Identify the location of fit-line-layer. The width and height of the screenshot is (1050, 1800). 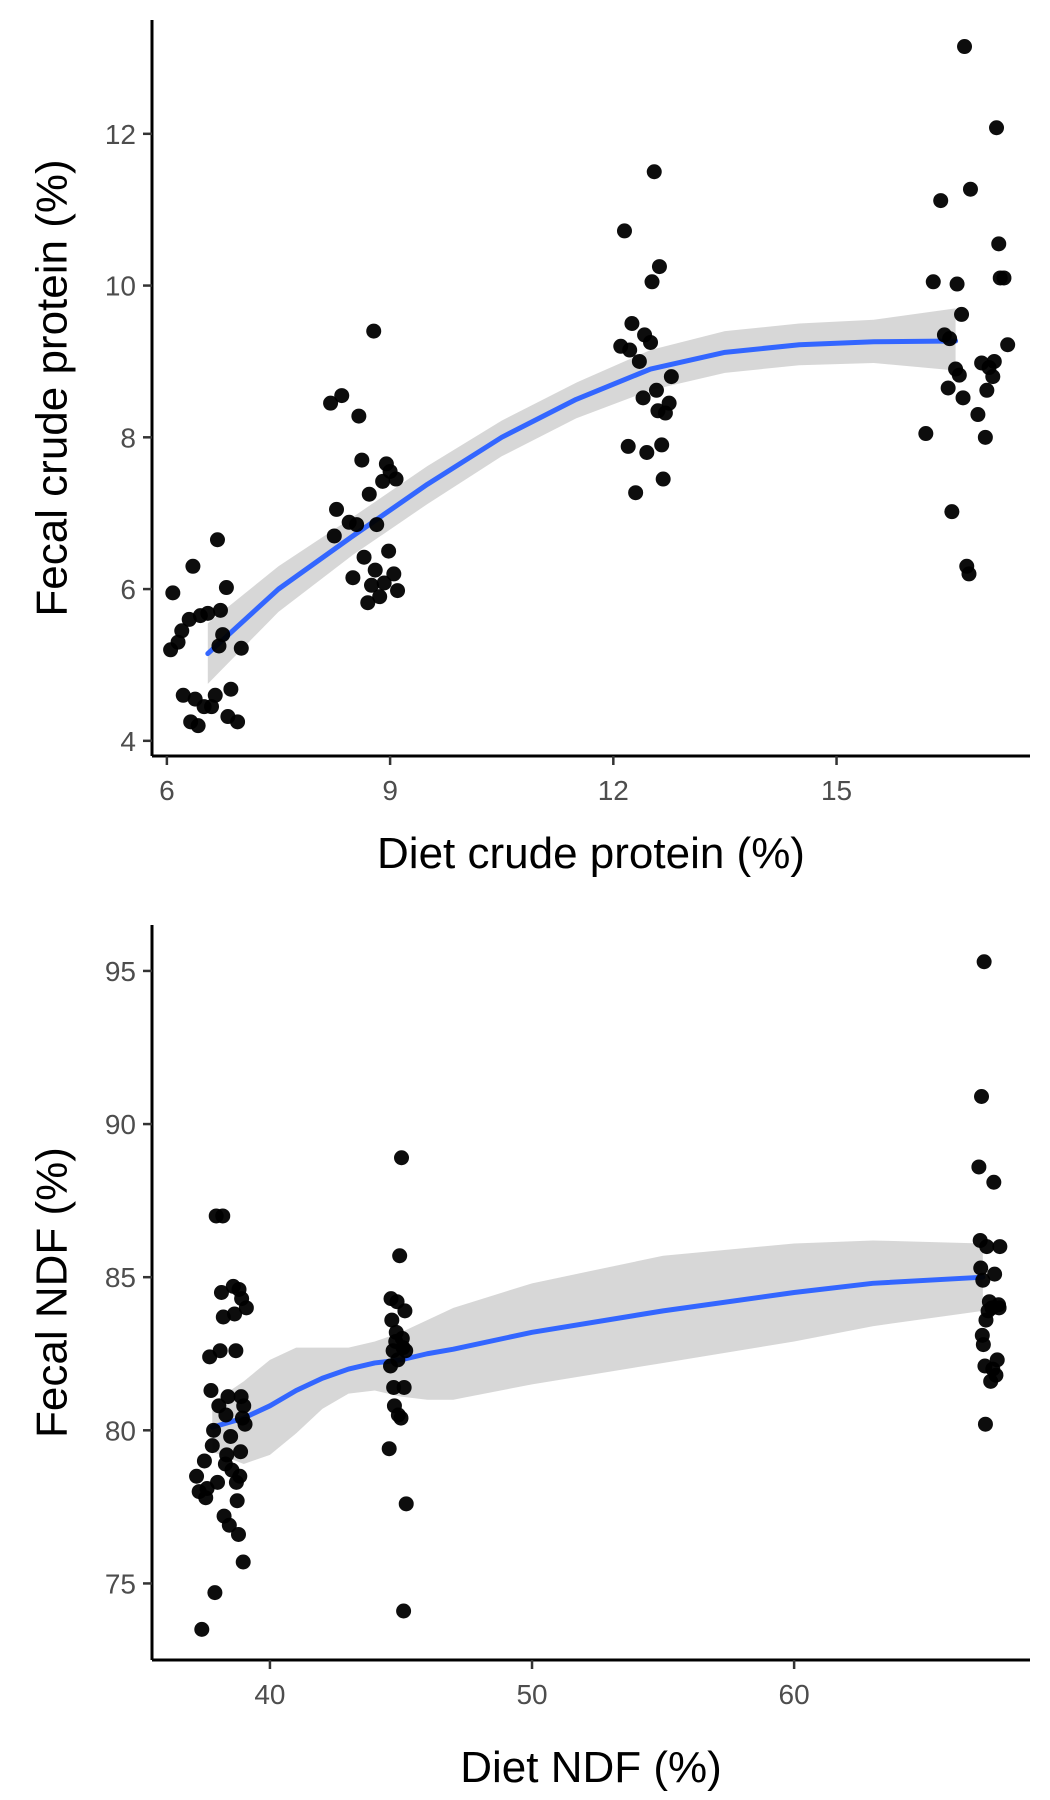
(582, 497).